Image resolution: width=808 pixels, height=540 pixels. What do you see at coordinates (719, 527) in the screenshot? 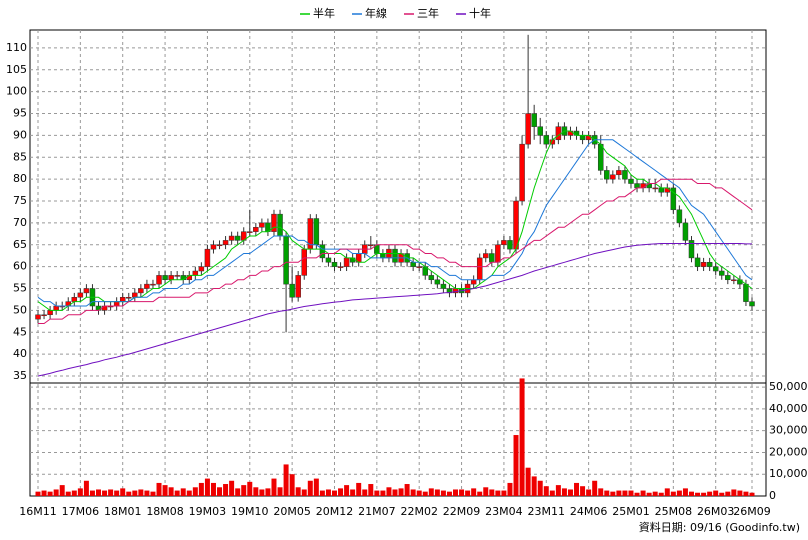
I see `source-note: 資料日期: 09/16 (Goodinfo.tw)` at bounding box center [719, 527].